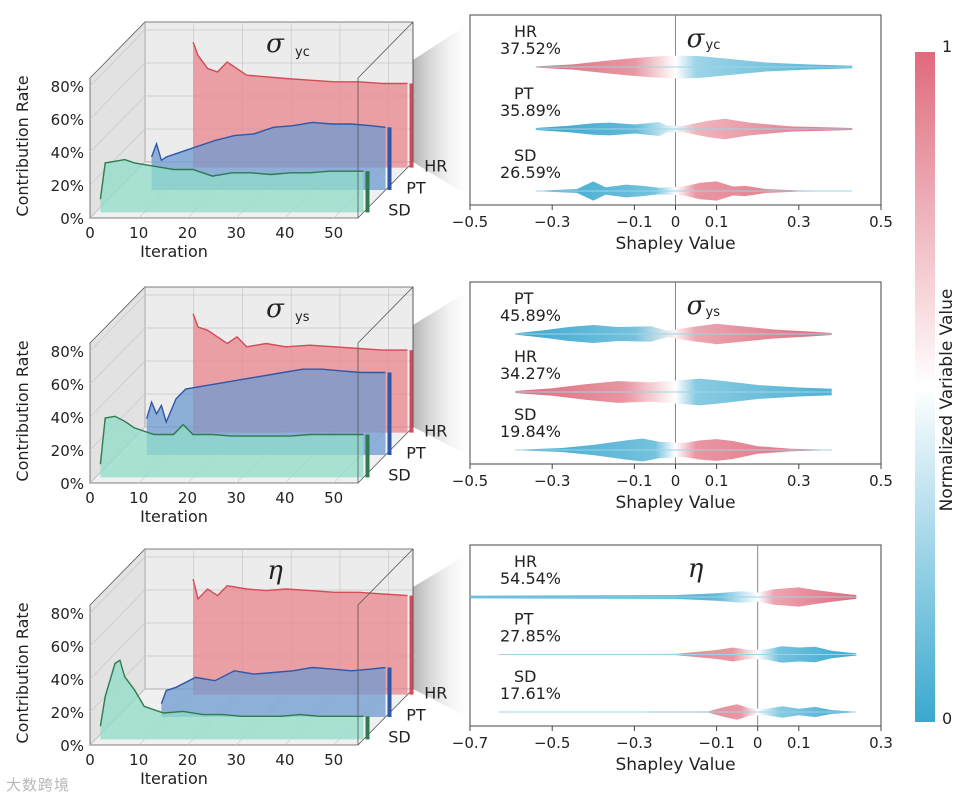 Image resolution: width=962 pixels, height=799 pixels. What do you see at coordinates (302, 52) in the screenshot?
I see `chart-title-sub: yc` at bounding box center [302, 52].